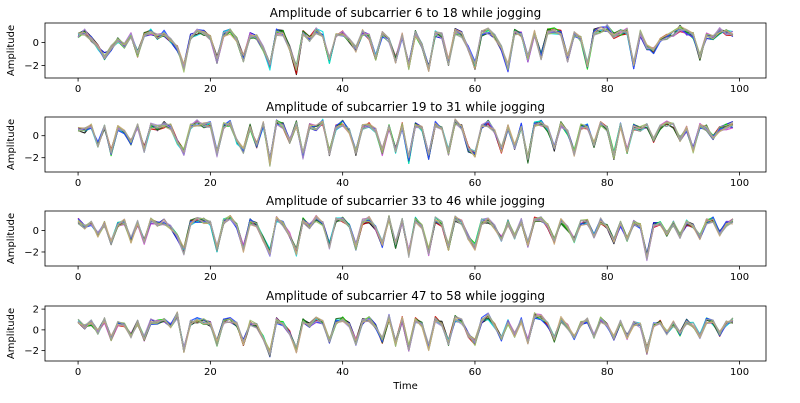 This screenshot has height=403, width=800. I want to click on y-tick-label: 2, so click(36, 310).